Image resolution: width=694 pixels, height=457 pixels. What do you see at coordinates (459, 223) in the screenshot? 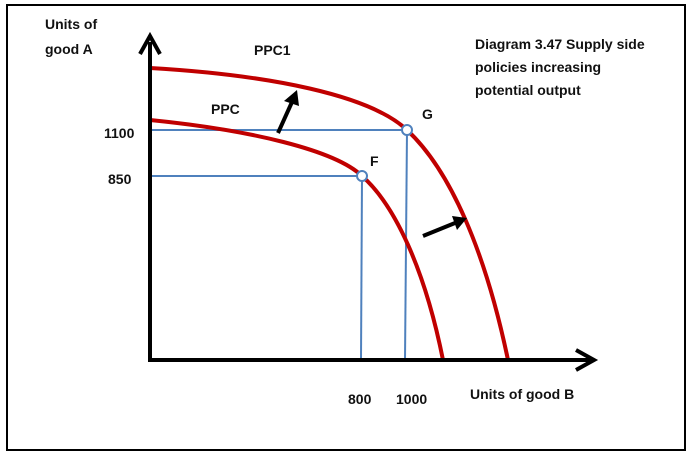
I see `shift-arrow-right-head` at bounding box center [459, 223].